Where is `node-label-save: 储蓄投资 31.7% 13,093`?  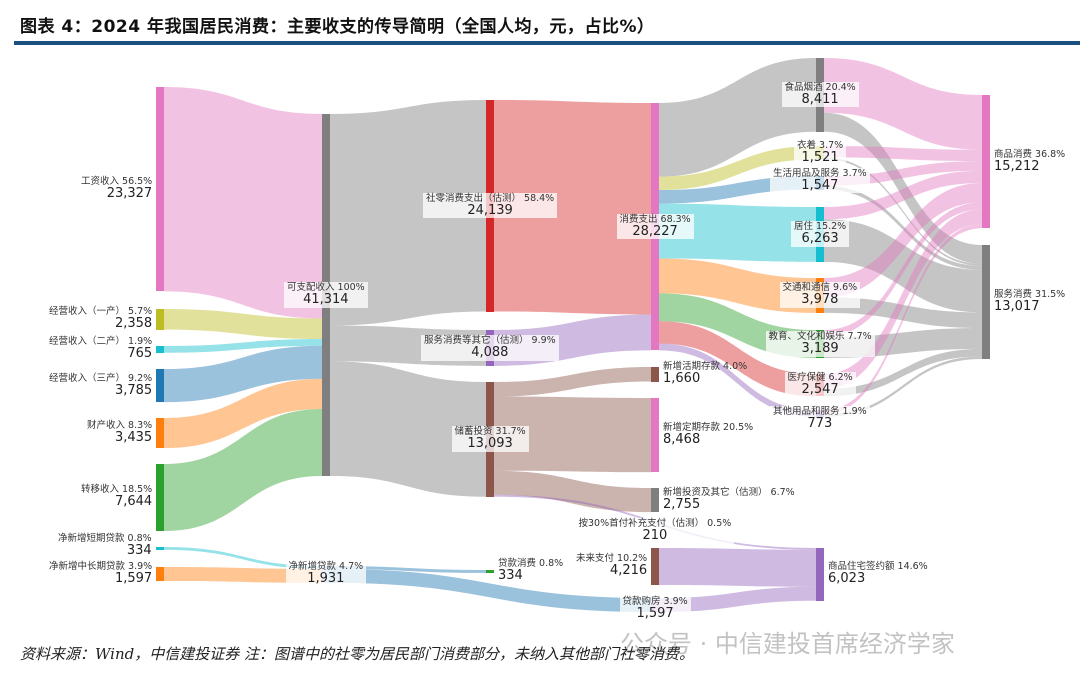
node-label-save: 储蓄投资 31.7% 13,093 is located at coordinates (490, 439).